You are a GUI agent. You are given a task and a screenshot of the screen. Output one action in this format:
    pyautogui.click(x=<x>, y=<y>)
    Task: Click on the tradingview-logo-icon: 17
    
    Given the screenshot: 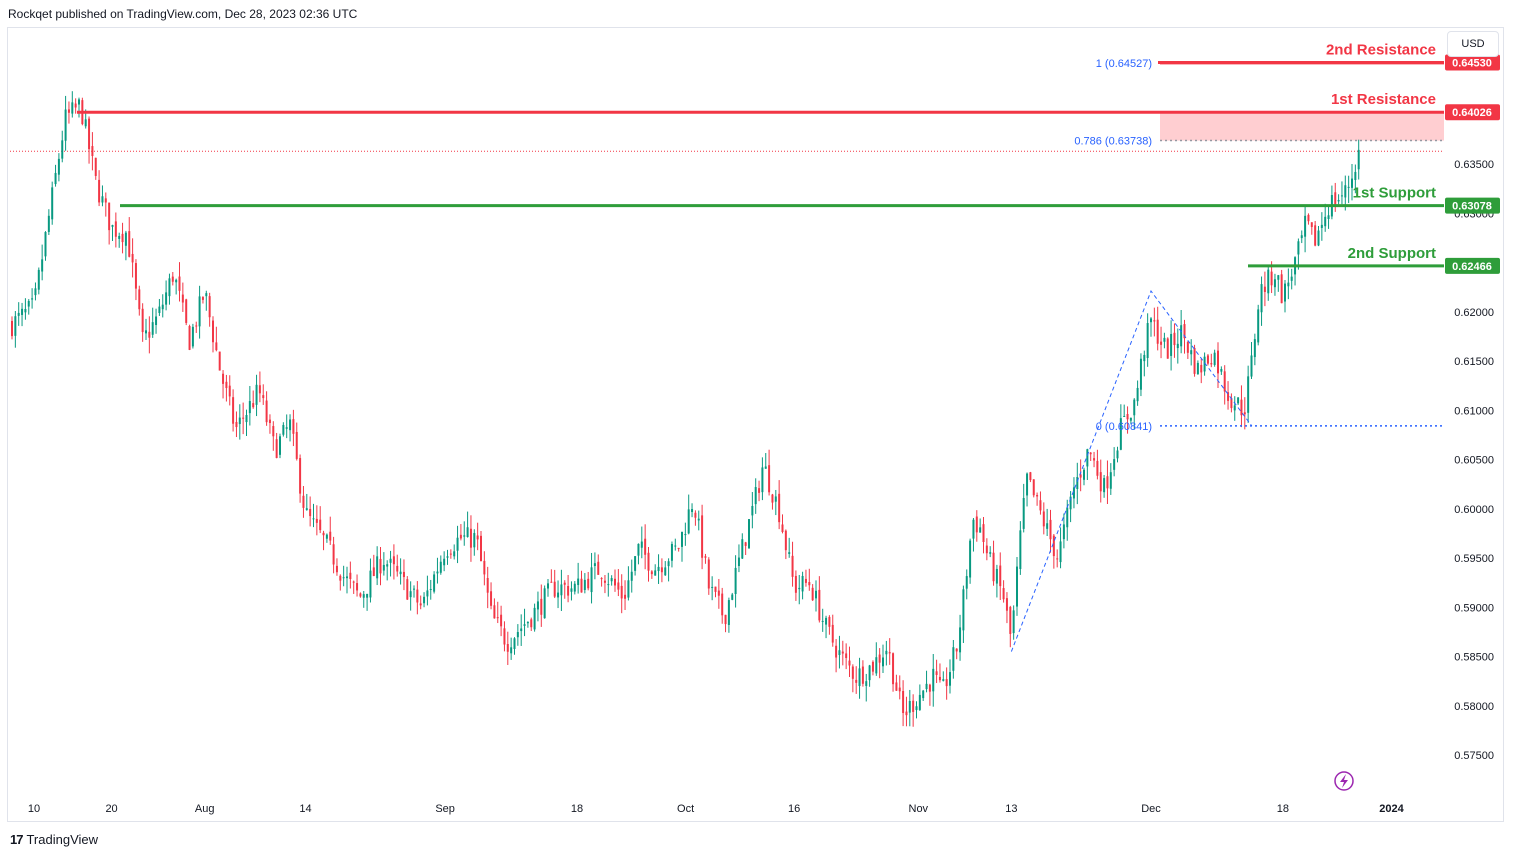 What is the action you would take?
    pyautogui.click(x=17, y=839)
    